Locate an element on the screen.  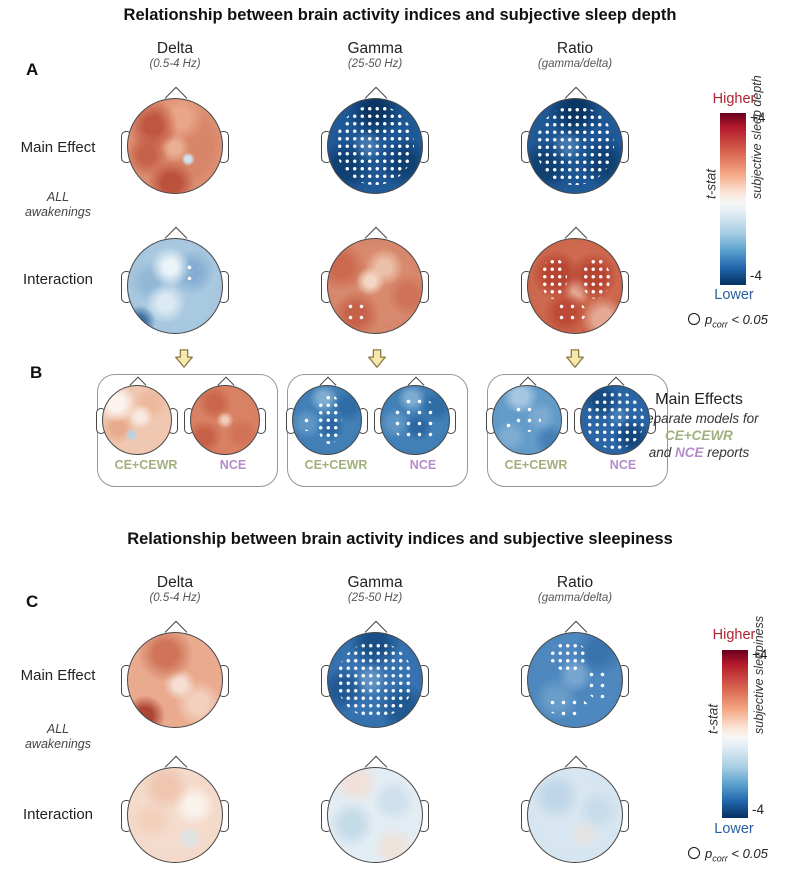
topomap-c-interaction-gamma is located at coordinates (375, 809).